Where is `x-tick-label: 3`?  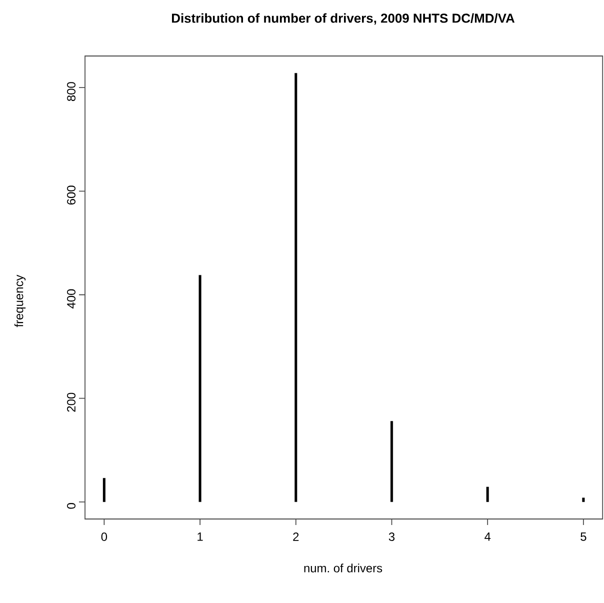 x-tick-label: 3 is located at coordinates (391, 536).